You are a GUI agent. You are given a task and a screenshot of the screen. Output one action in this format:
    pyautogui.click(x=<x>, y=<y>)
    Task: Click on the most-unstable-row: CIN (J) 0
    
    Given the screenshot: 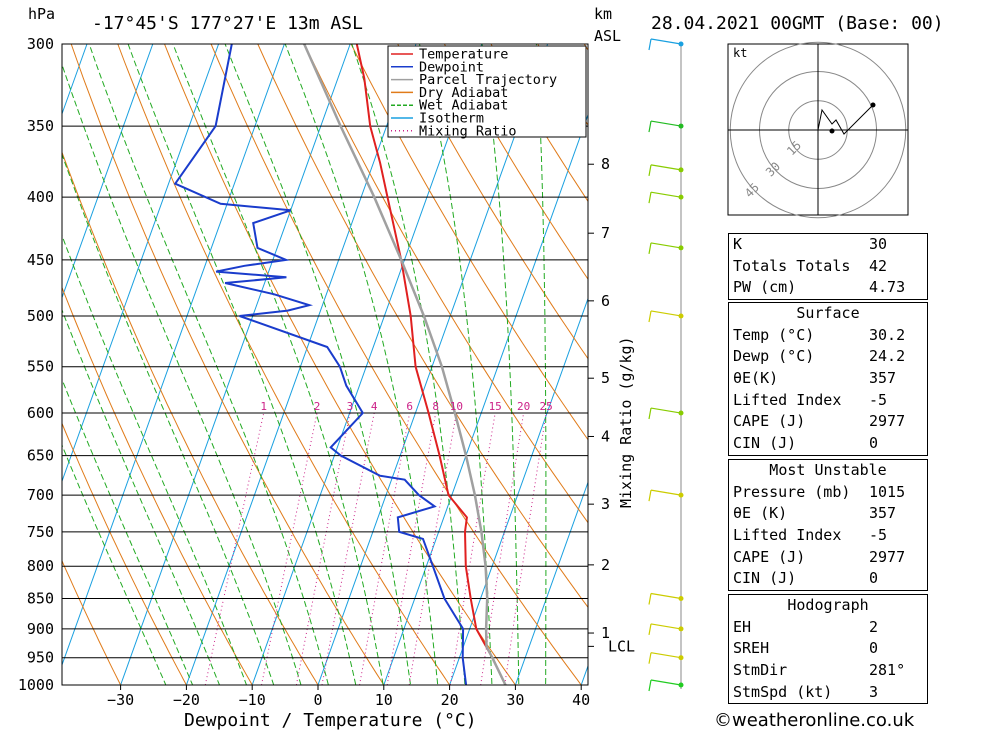 What is the action you would take?
    pyautogui.click(x=806, y=578)
    